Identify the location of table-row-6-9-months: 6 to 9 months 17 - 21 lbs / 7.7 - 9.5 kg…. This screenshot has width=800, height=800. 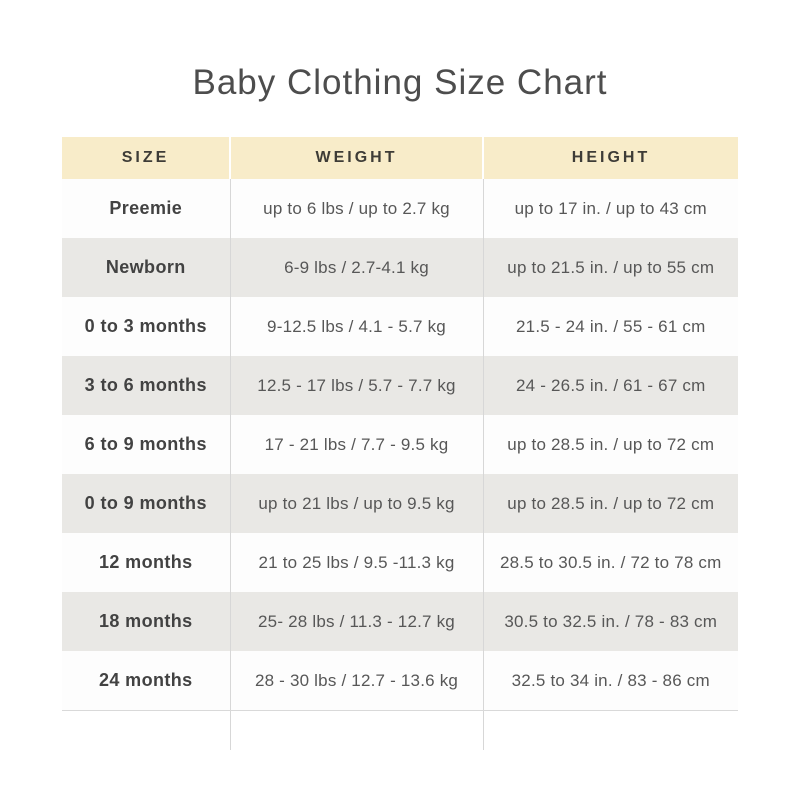
(400, 444).